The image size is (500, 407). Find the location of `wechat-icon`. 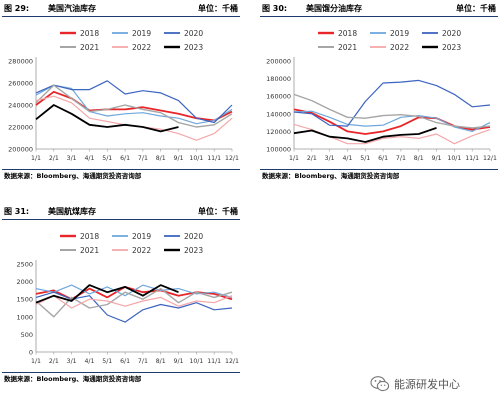

wechat-icon is located at coordinates (380, 384).